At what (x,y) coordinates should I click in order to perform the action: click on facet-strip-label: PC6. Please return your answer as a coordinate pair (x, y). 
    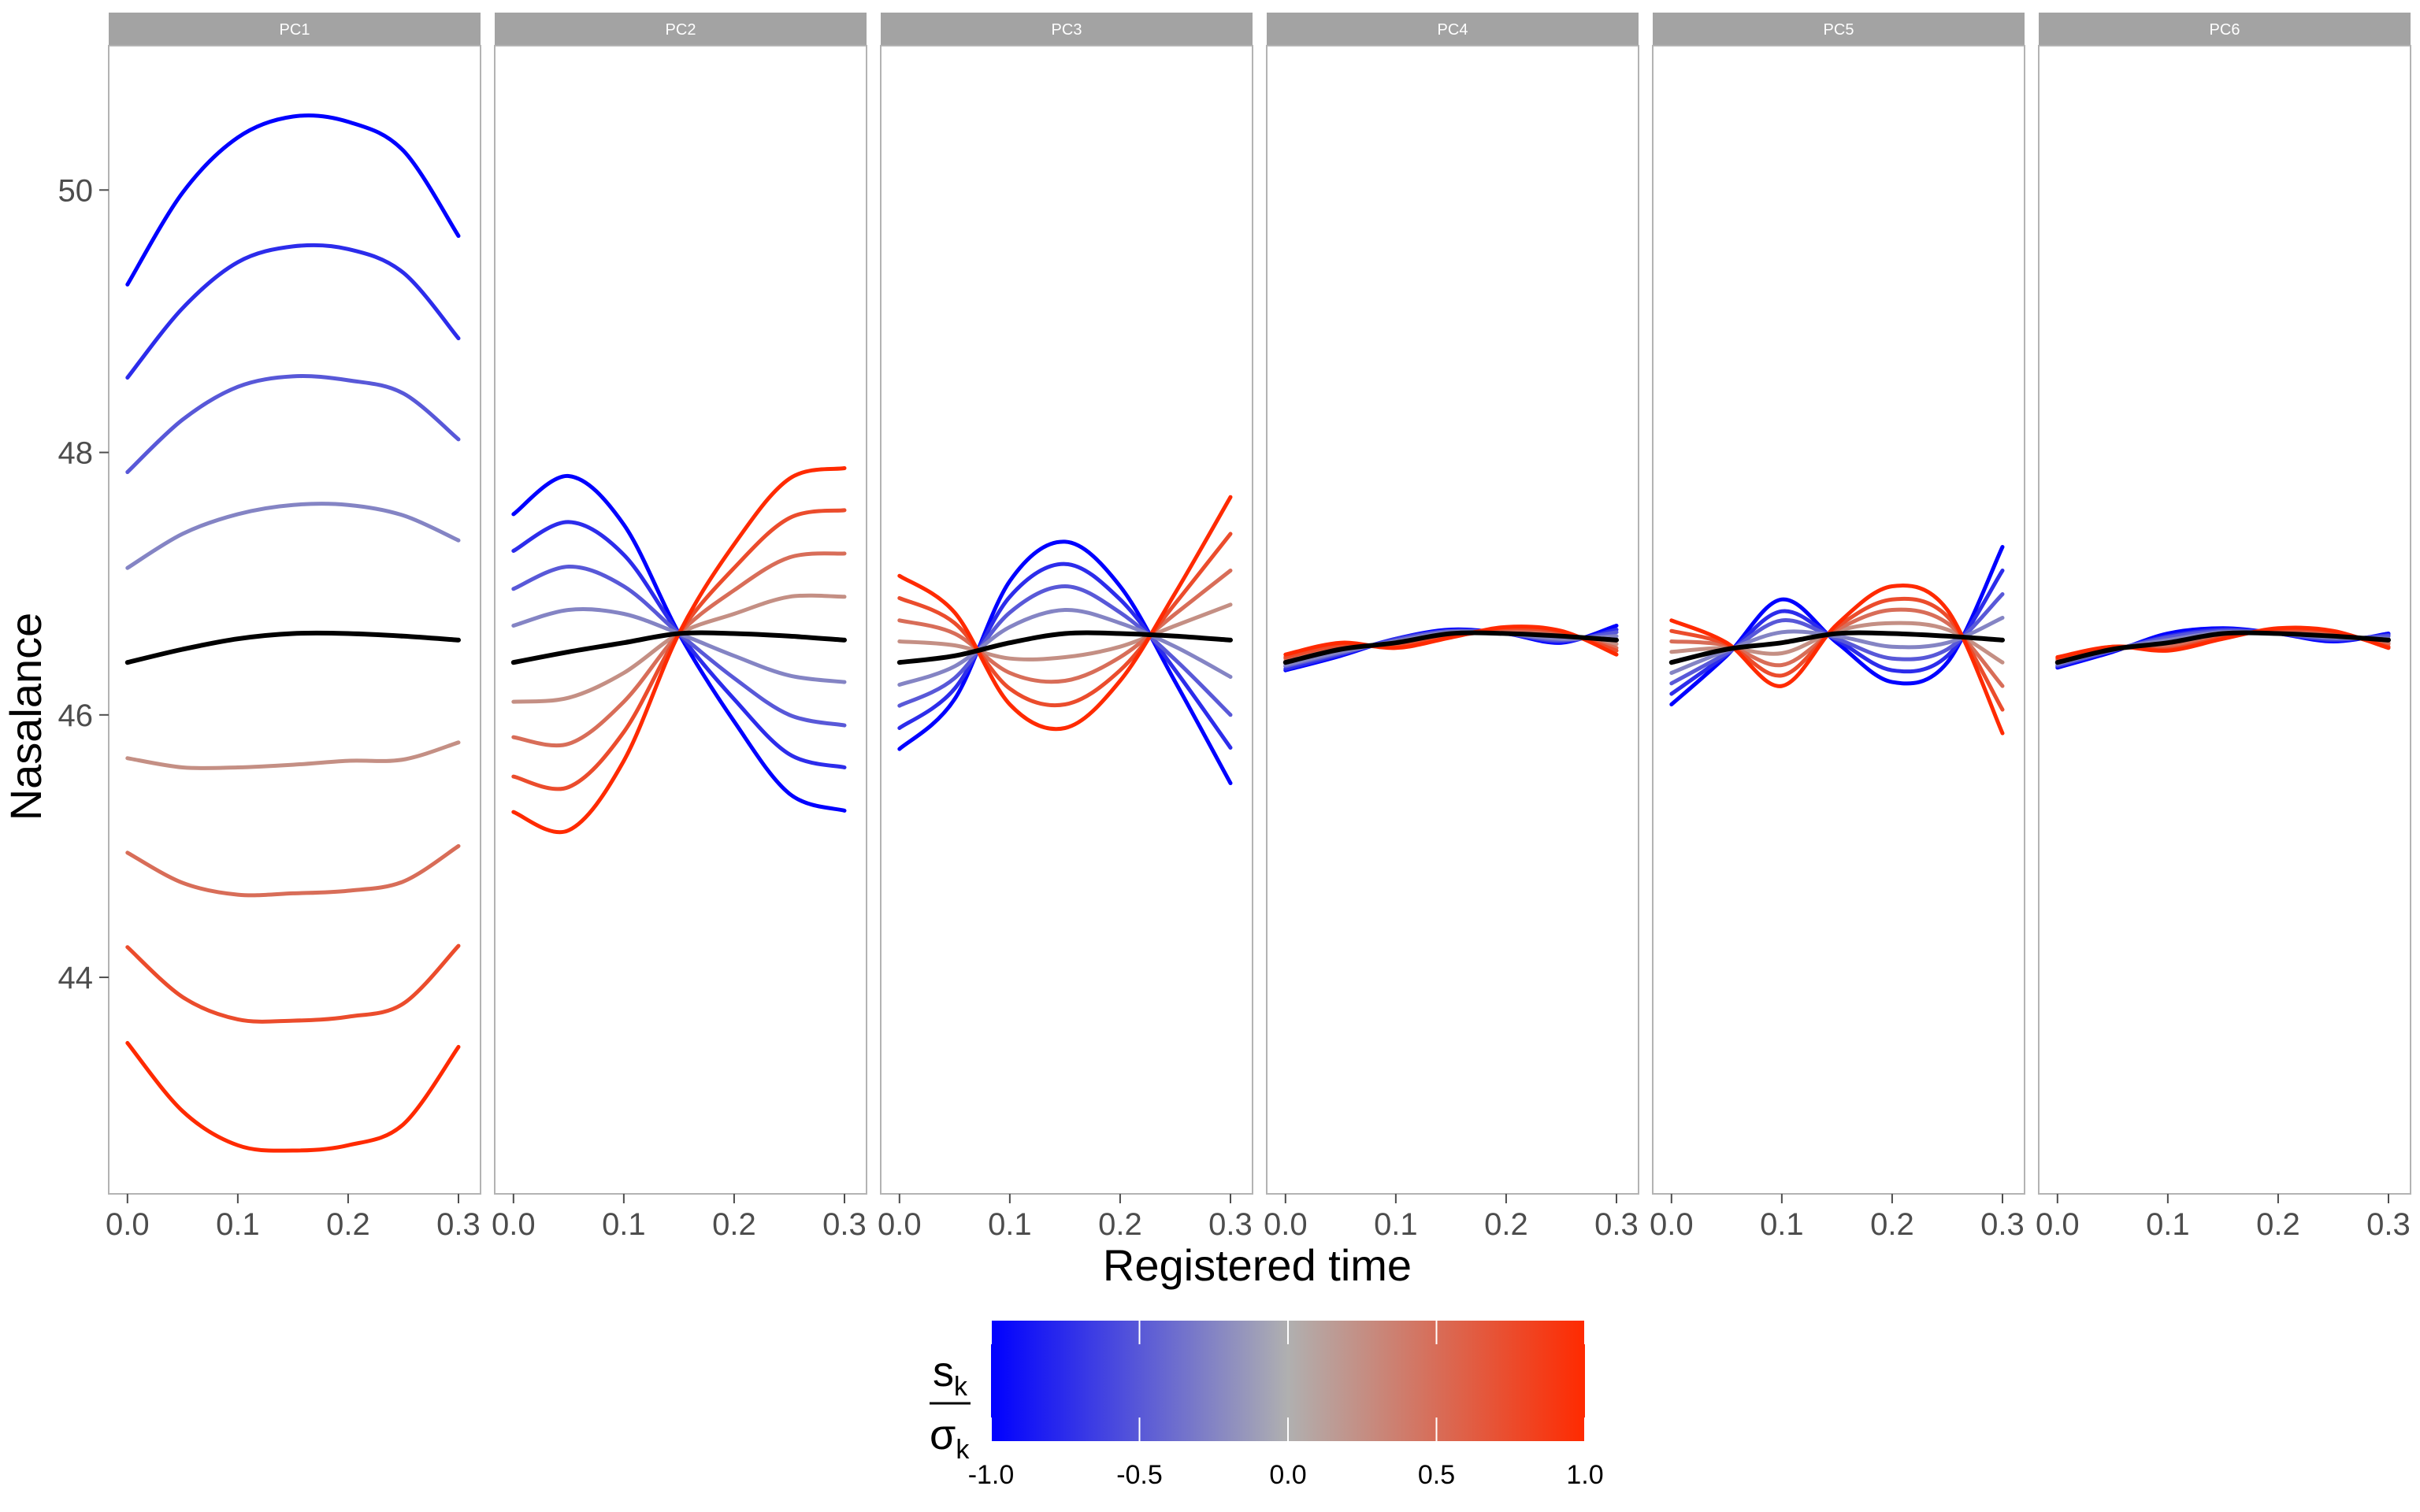
    Looking at the image, I should click on (2225, 30).